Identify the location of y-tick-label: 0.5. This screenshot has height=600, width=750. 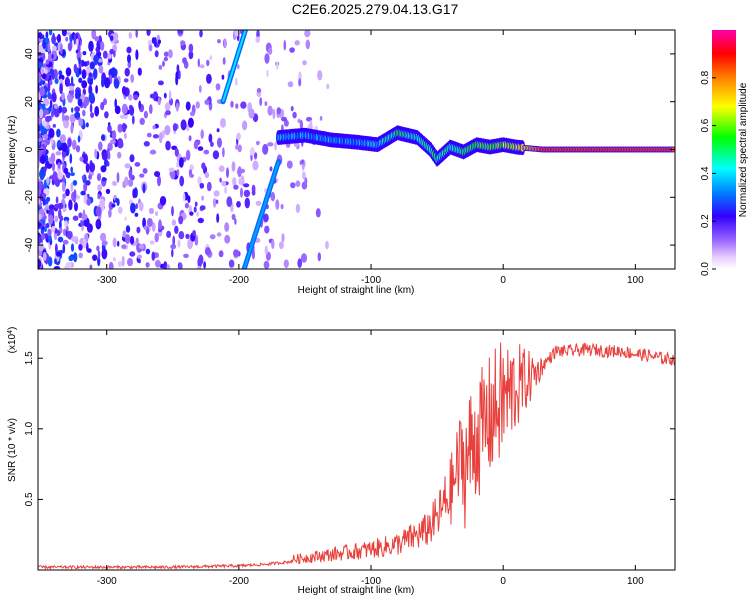
(29, 499).